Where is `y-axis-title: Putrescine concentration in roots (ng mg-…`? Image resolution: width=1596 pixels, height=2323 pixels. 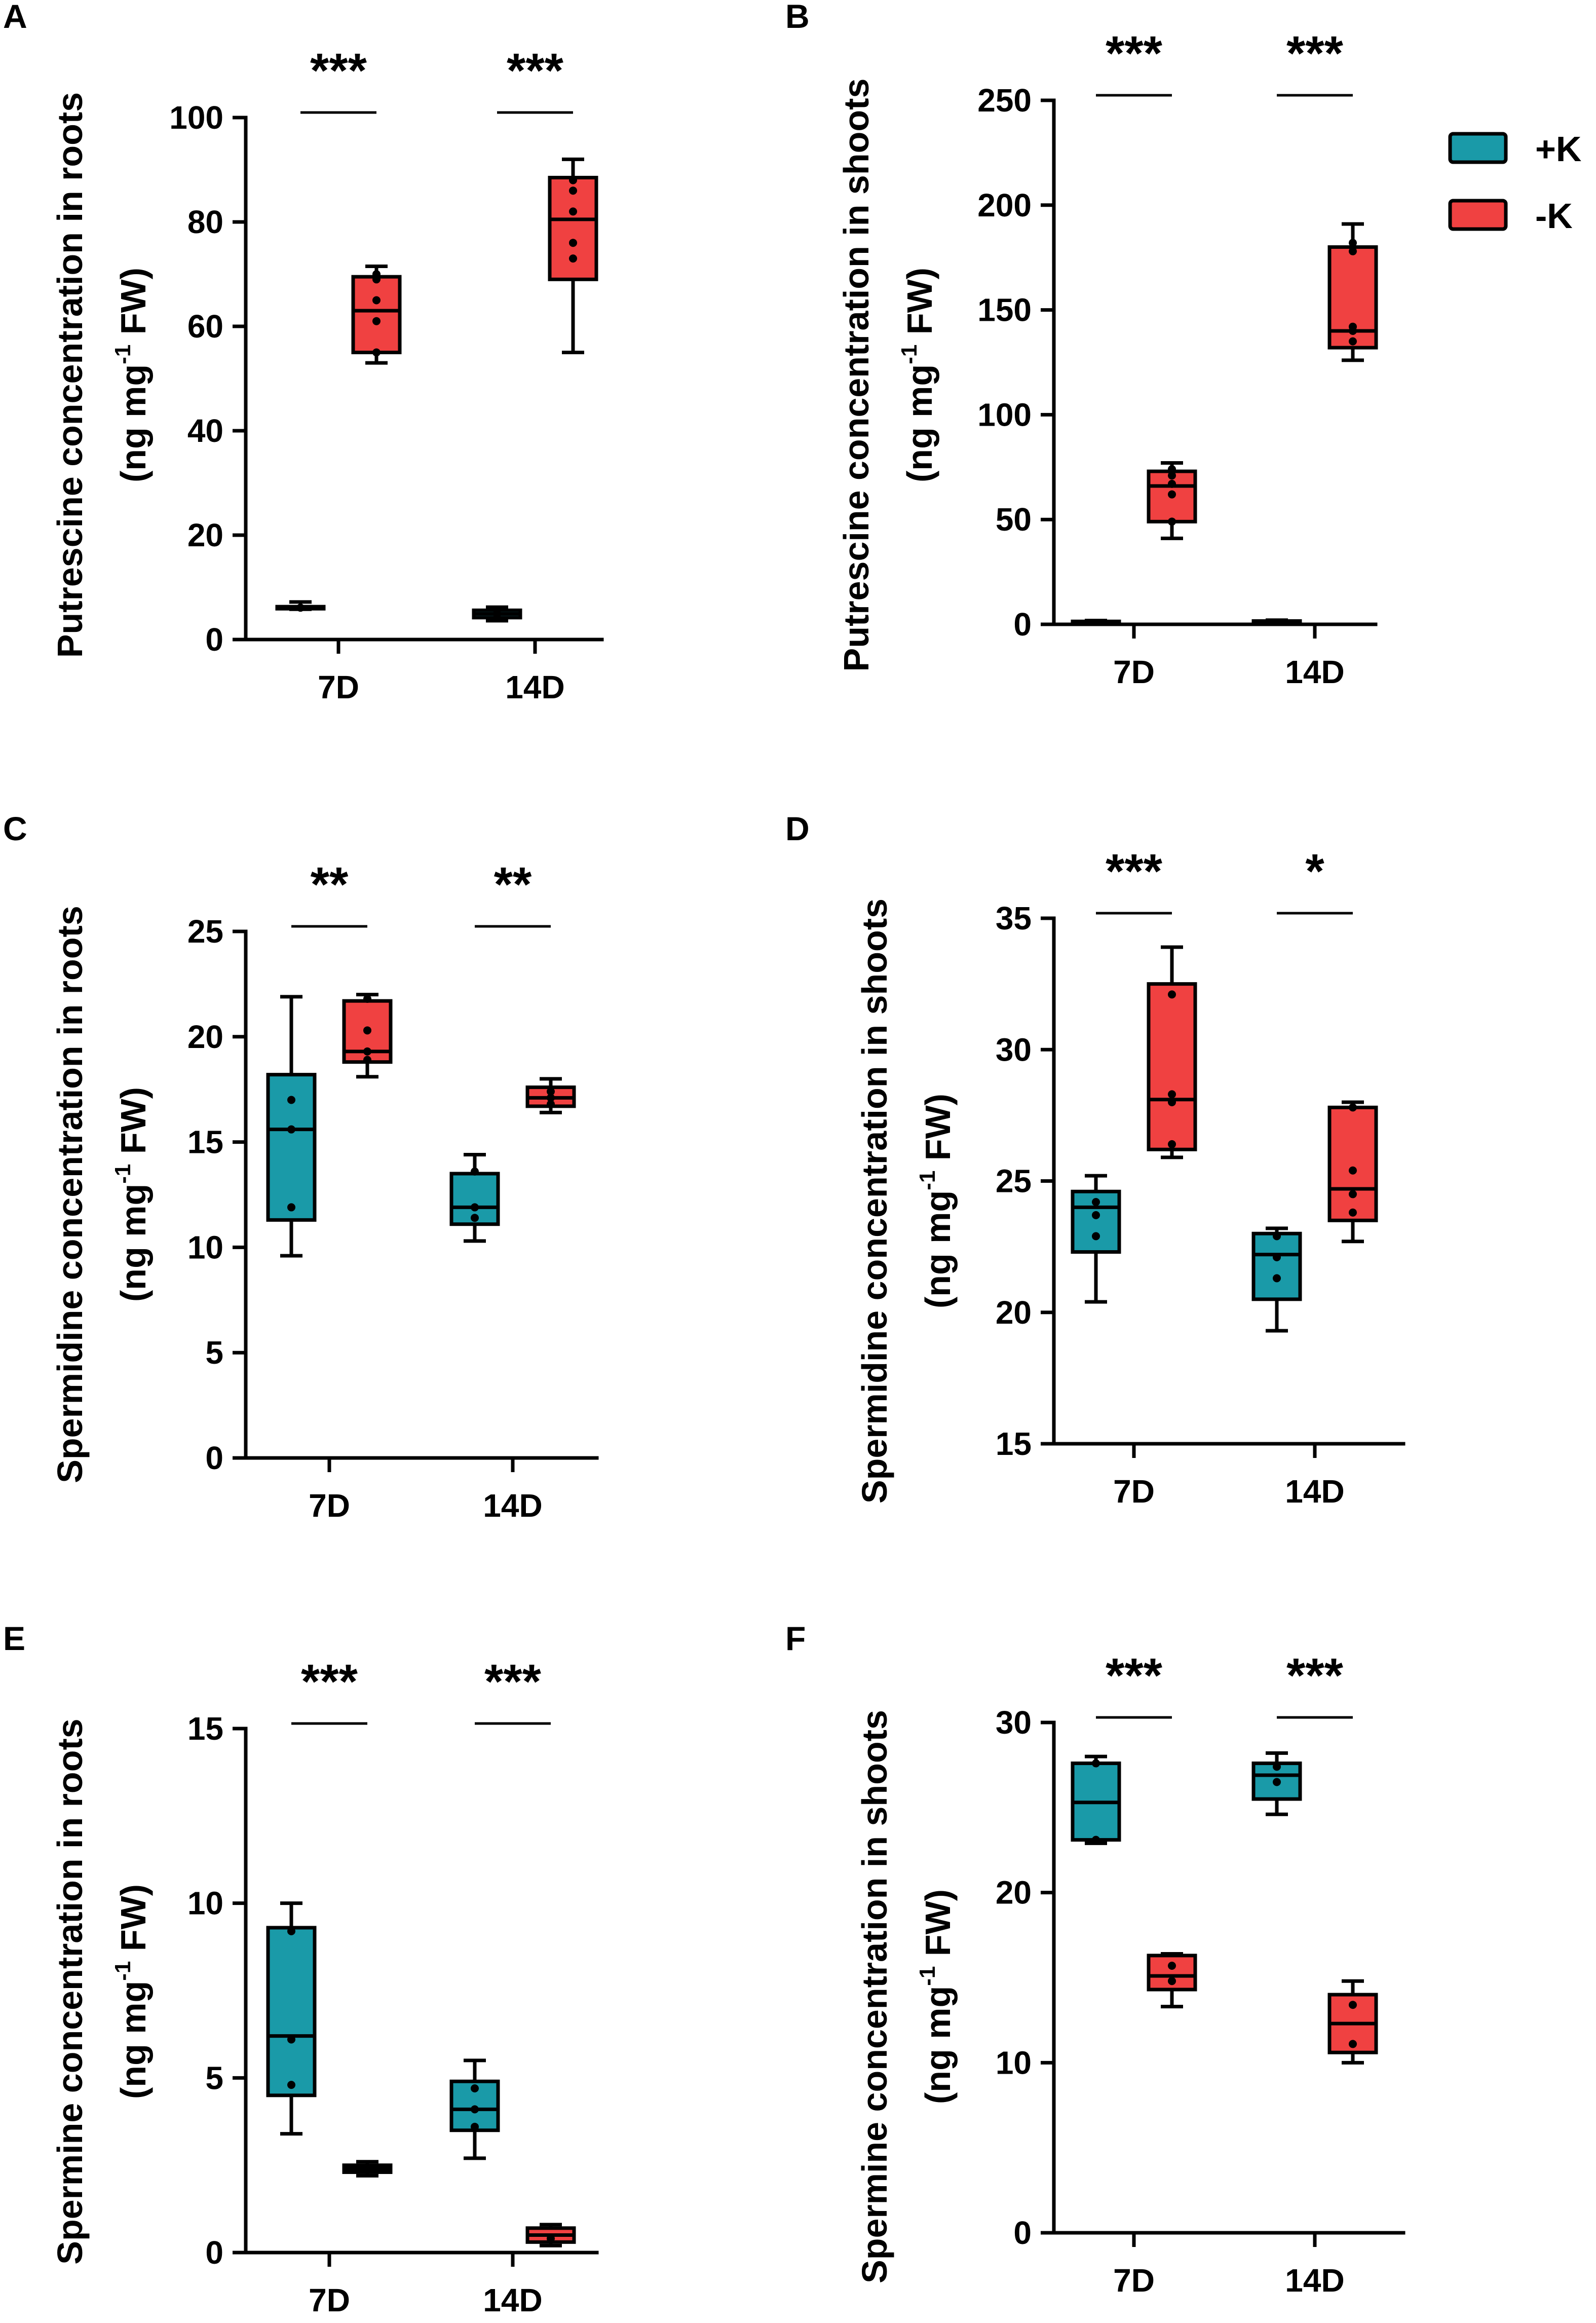
y-axis-title: Putrescine concentration in roots (ng mg-… is located at coordinates (101, 375).